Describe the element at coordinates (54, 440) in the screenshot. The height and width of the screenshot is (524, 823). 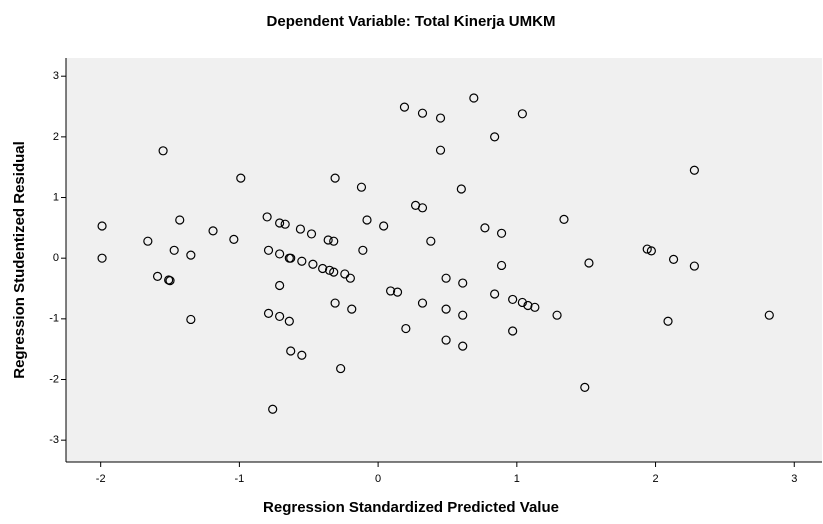
I see `y-tick-label: -3` at that location.